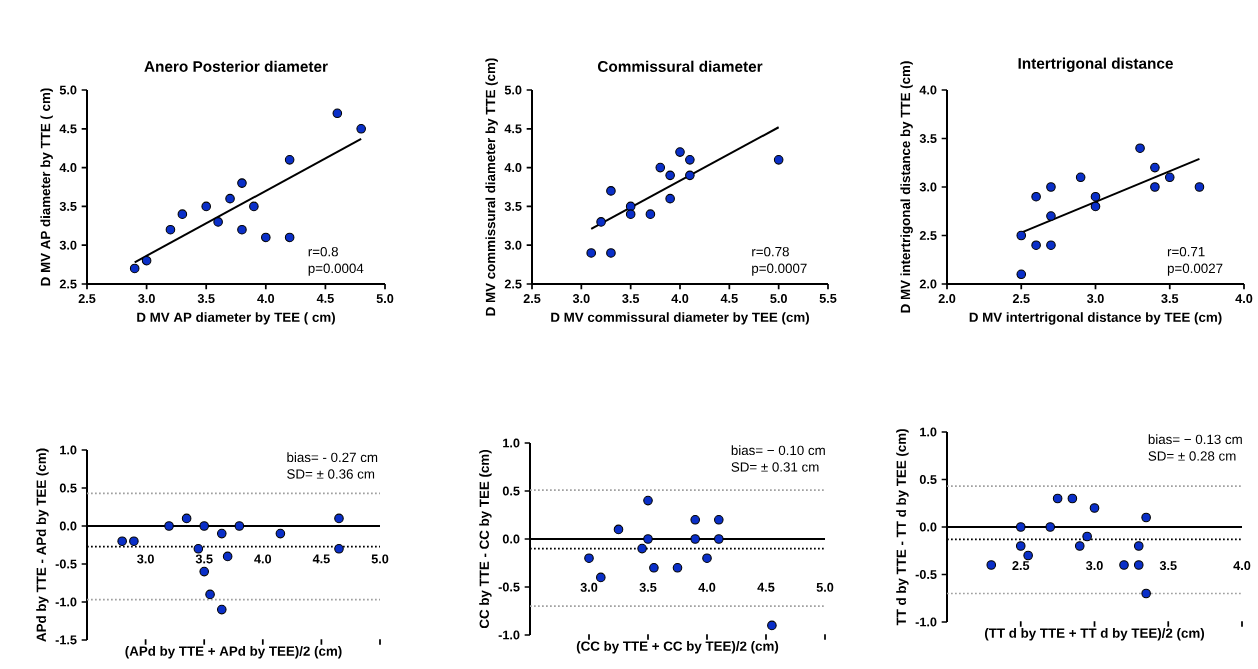 Image resolution: width=1258 pixels, height=669 pixels. I want to click on y-axis-title: APd by TTE - APd by TEE (cm), so click(42, 545).